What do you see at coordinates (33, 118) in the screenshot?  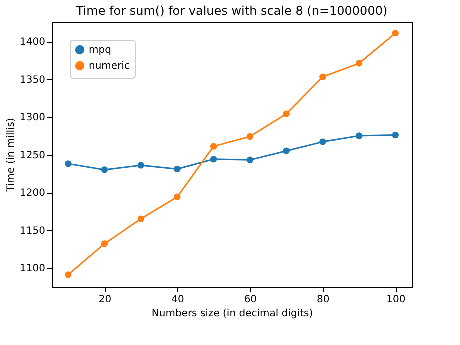 I see `y-tick-label: 1300` at bounding box center [33, 118].